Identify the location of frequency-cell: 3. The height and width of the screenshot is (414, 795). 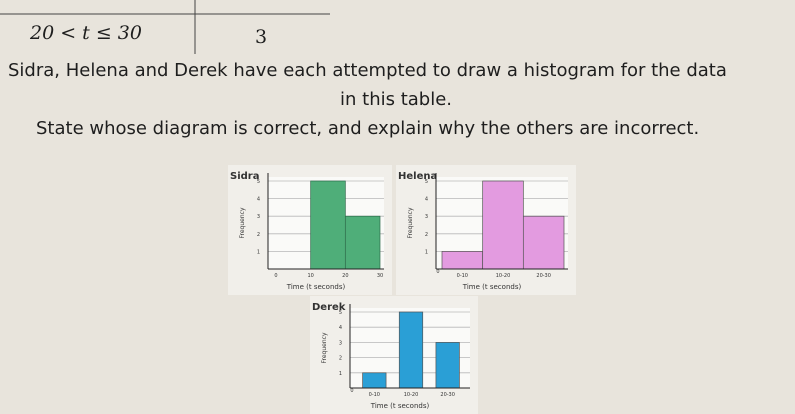
(261, 37).